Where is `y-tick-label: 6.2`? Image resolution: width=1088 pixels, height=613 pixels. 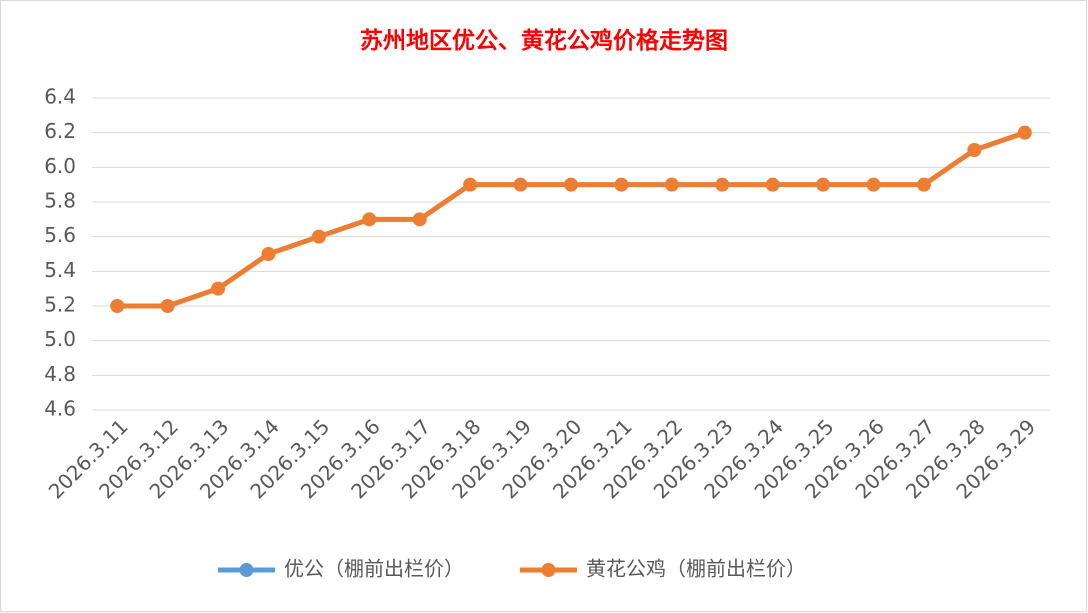 y-tick-label: 6.2 is located at coordinates (60, 131).